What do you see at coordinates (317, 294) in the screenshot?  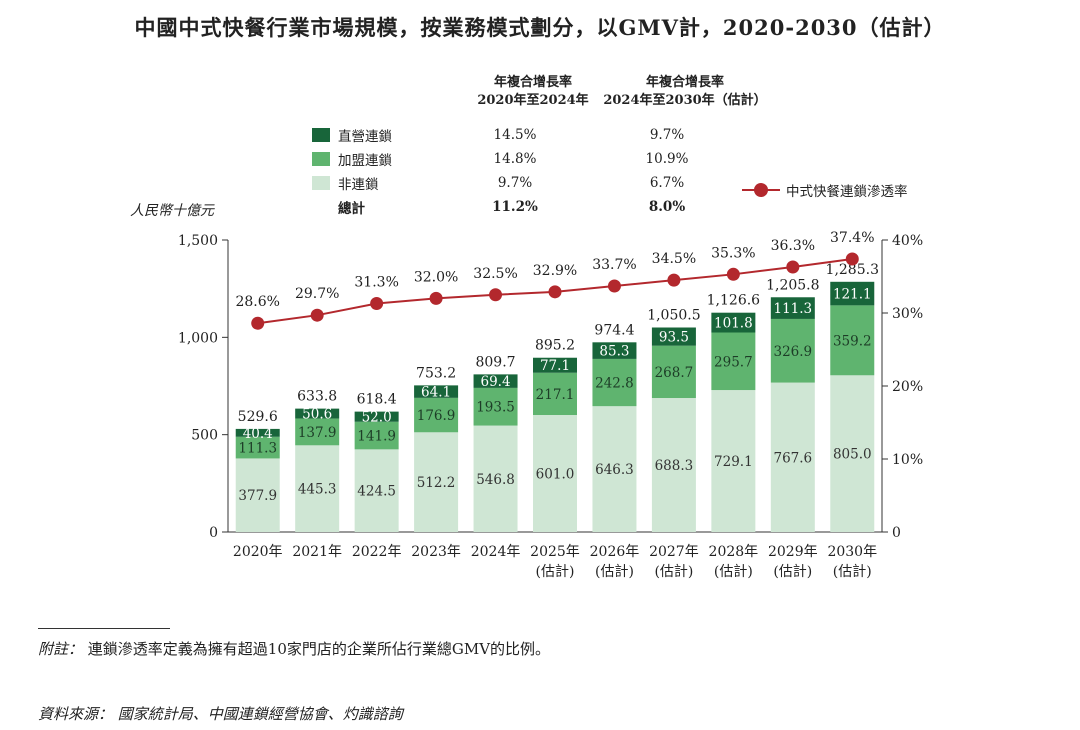 I see `penetration-label: 29.7%` at bounding box center [317, 294].